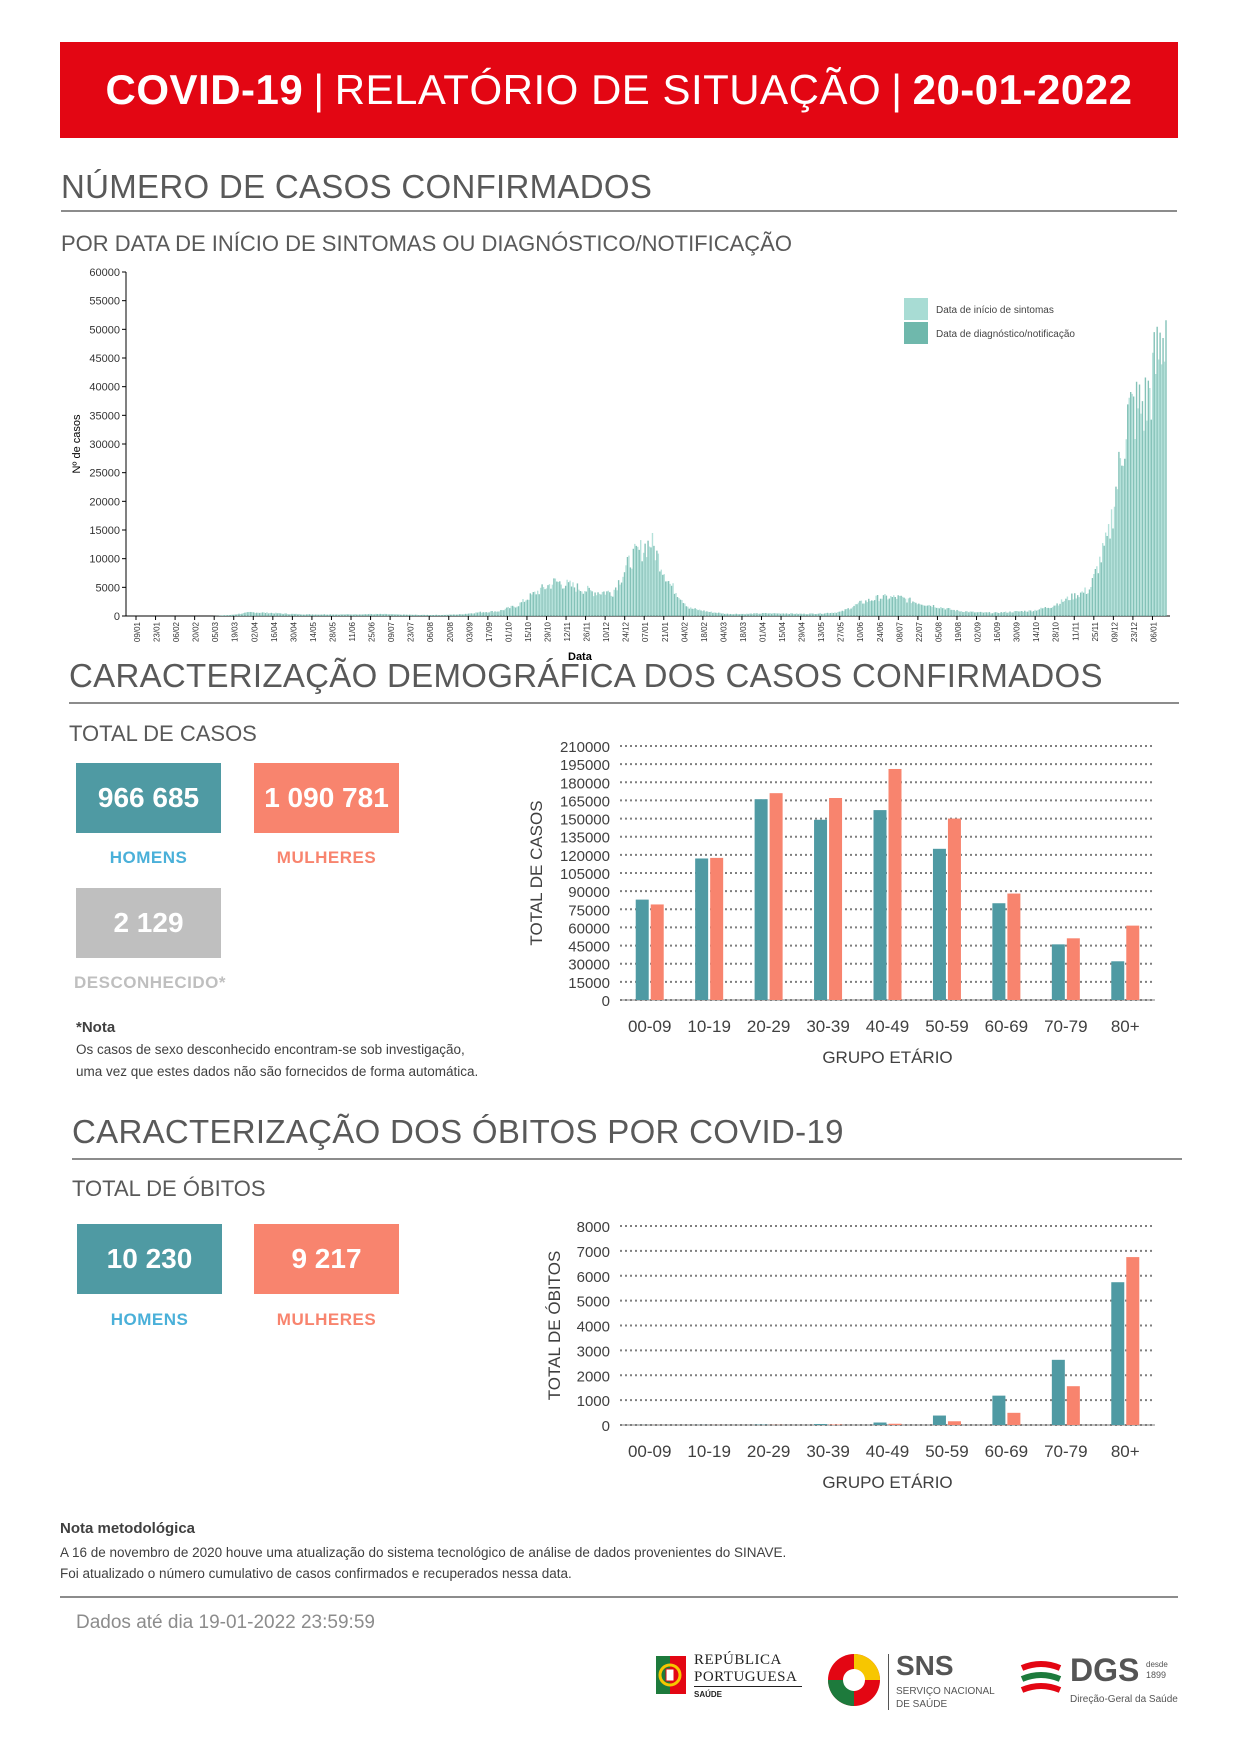 The width and height of the screenshot is (1240, 1754). I want to click on x-tick-label: 09/12, so click(1114, 631).